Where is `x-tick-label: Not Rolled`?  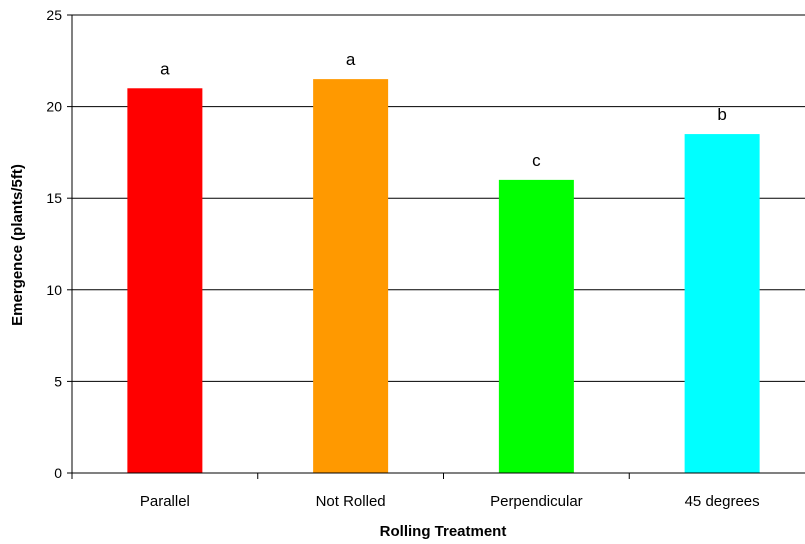
x-tick-label: Not Rolled is located at coordinates (351, 501).